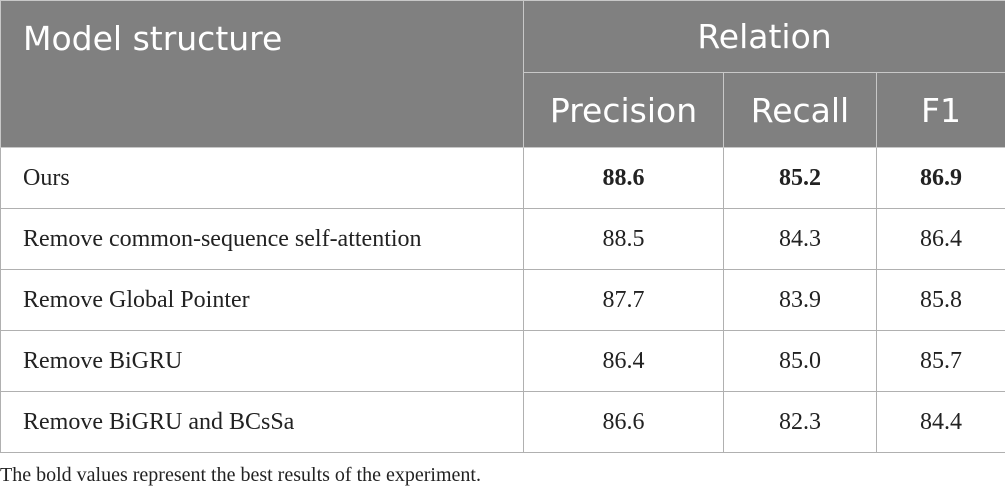  Describe the element at coordinates (800, 300) in the screenshot. I see `recall-cell: 83.9` at that location.